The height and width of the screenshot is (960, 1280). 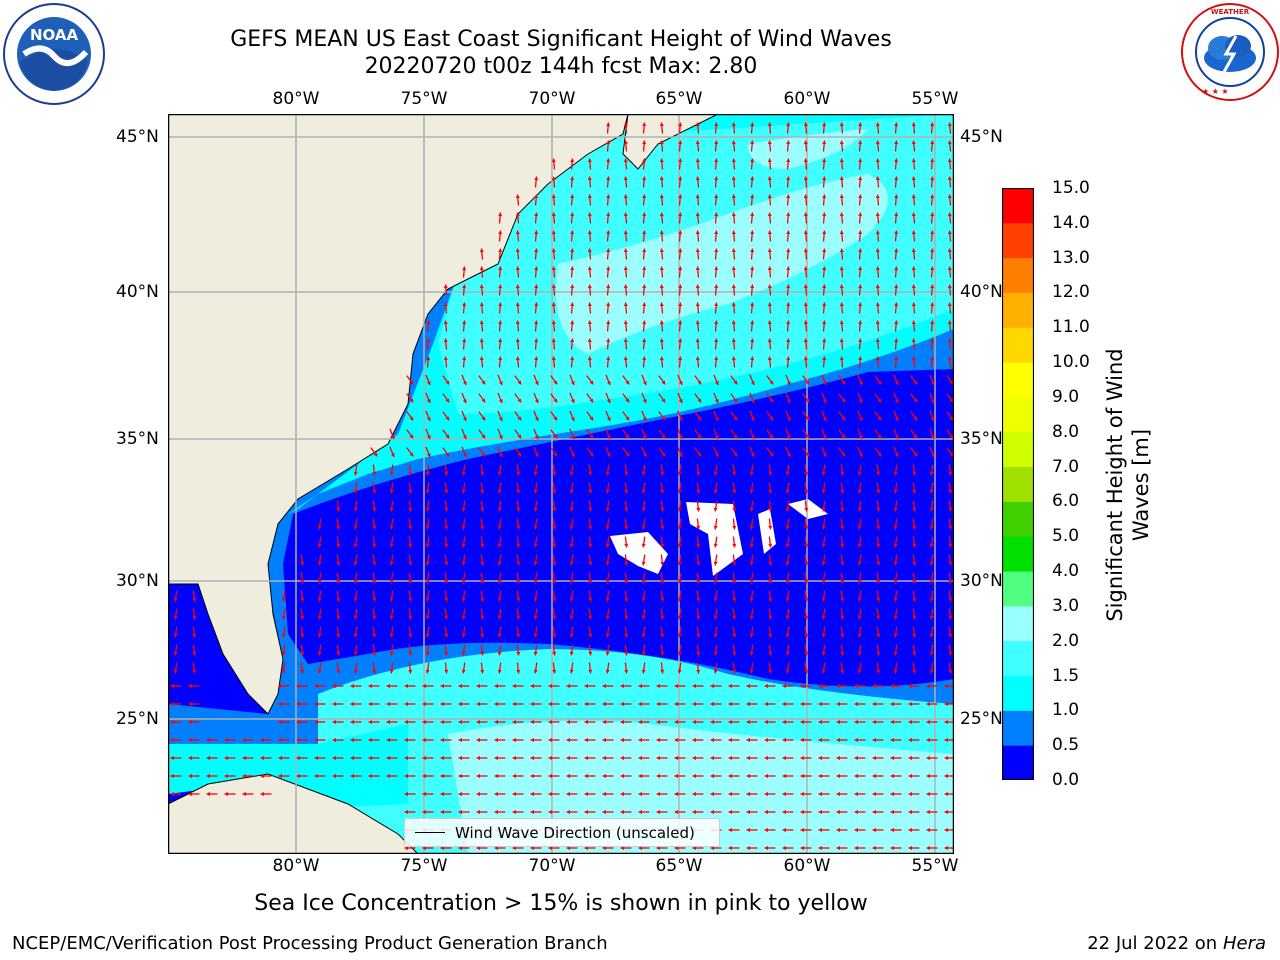 What do you see at coordinates (1018, 623) in the screenshot?
I see `colorbar-cell` at bounding box center [1018, 623].